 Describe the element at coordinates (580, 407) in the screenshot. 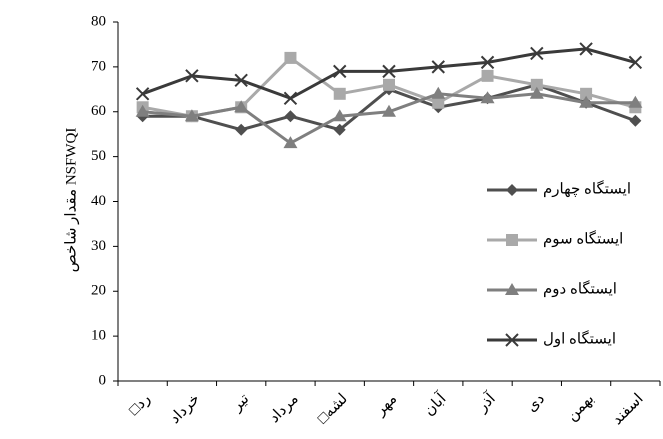

I see `x-tick-label: بهمن` at that location.